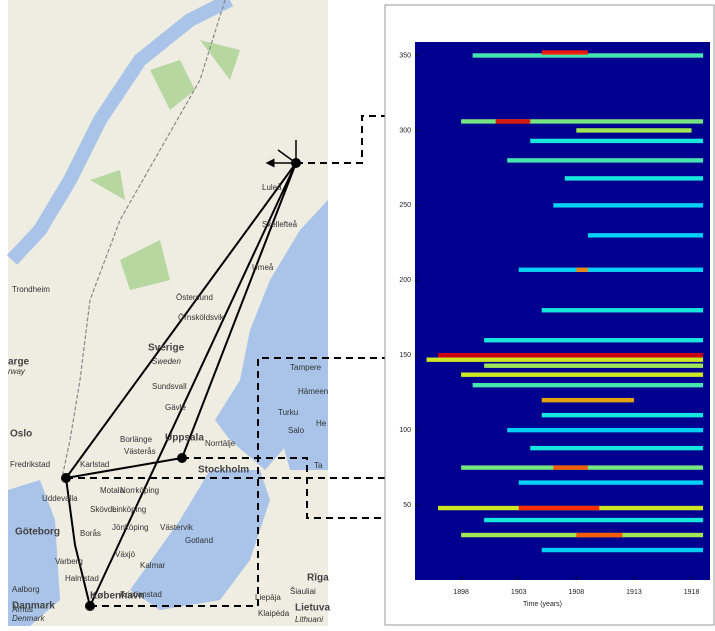  I want to click on place-label: Göteborg, so click(37, 532).